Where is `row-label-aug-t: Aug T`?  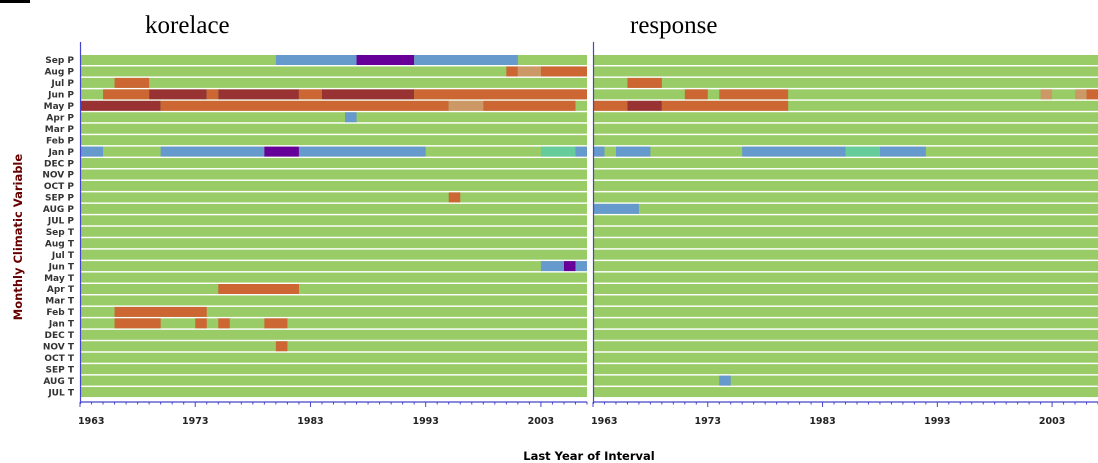
row-label-aug-t: Aug T is located at coordinates (60, 244).